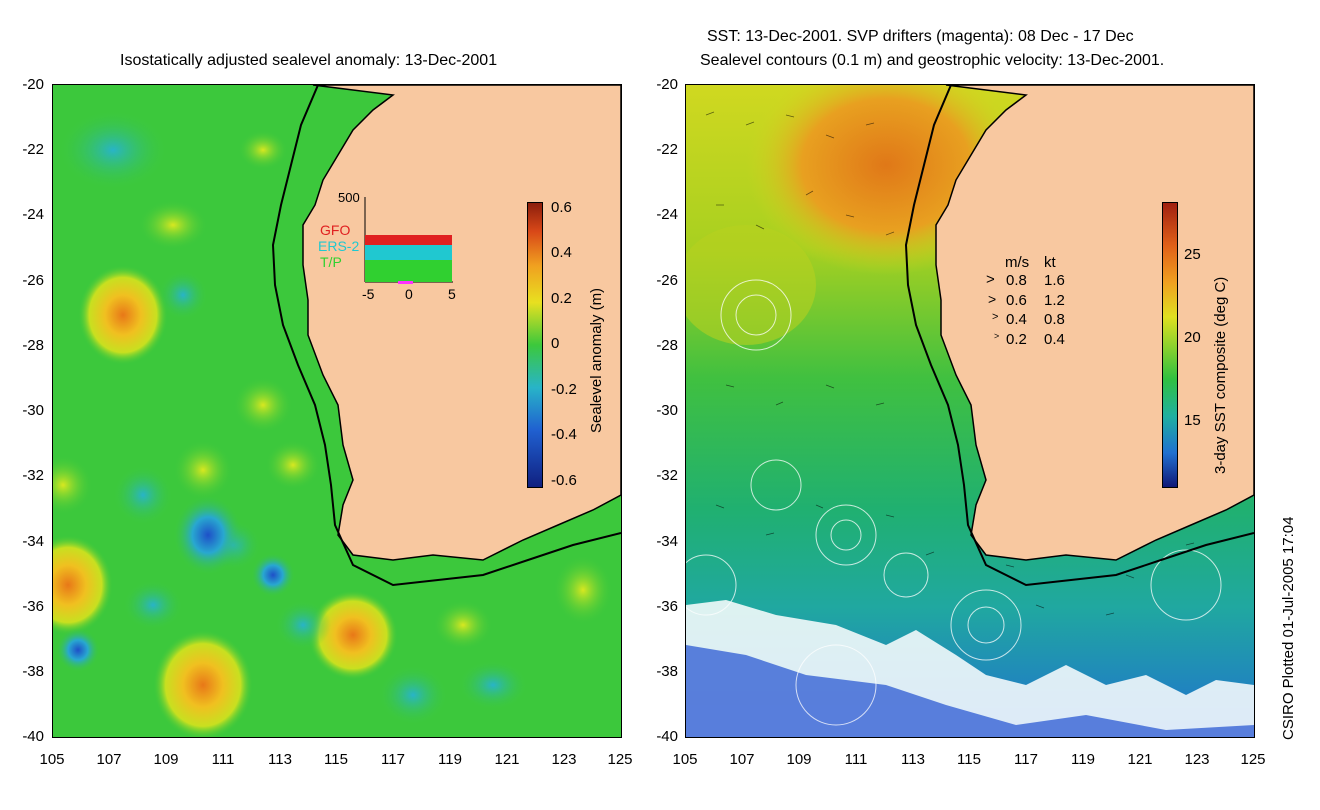  I want to click on sst-colorbar-label: 3-day SST composite (deg C), so click(1220, 375).